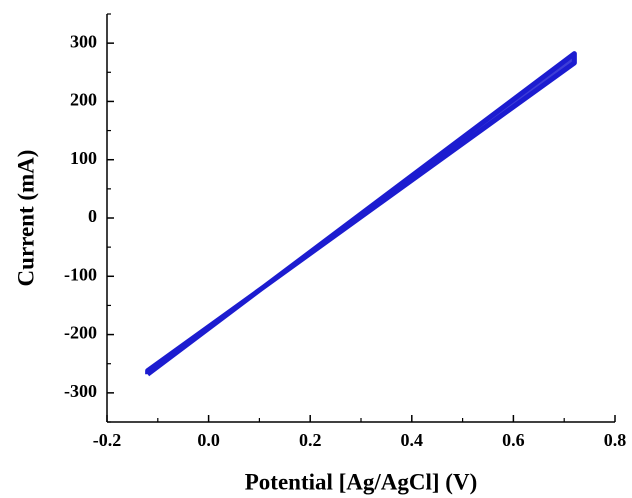  What do you see at coordinates (412, 440) in the screenshot?
I see `x-tick-label: 0.4` at bounding box center [412, 440].